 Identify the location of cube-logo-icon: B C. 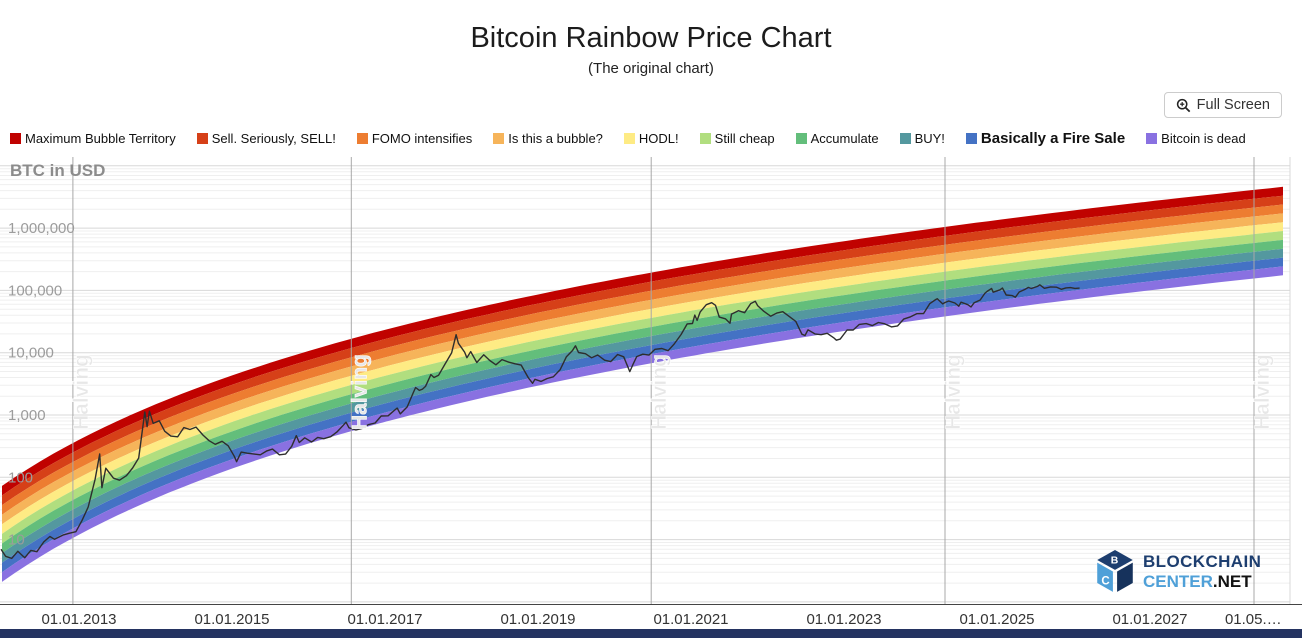
(1115, 571).